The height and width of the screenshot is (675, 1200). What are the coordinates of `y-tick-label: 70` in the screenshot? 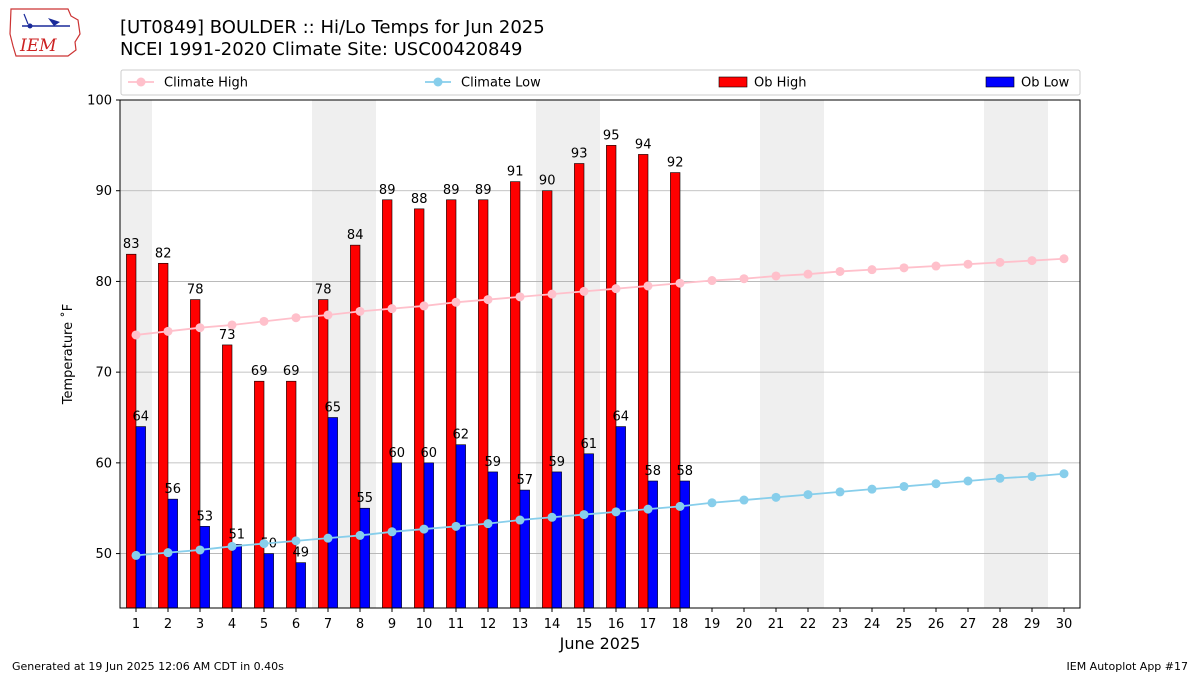 It's located at (103, 373).